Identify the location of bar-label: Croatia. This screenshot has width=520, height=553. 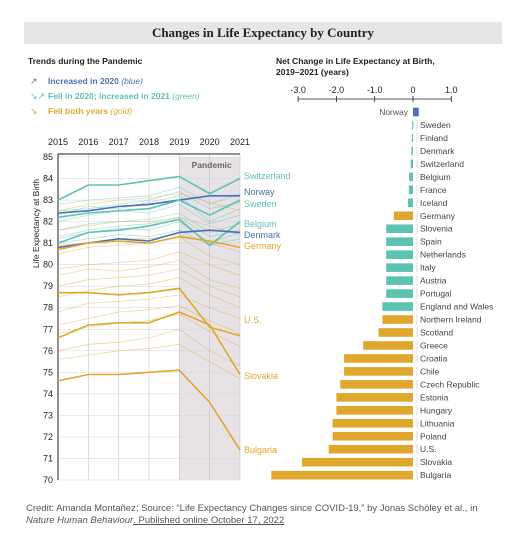
(434, 358).